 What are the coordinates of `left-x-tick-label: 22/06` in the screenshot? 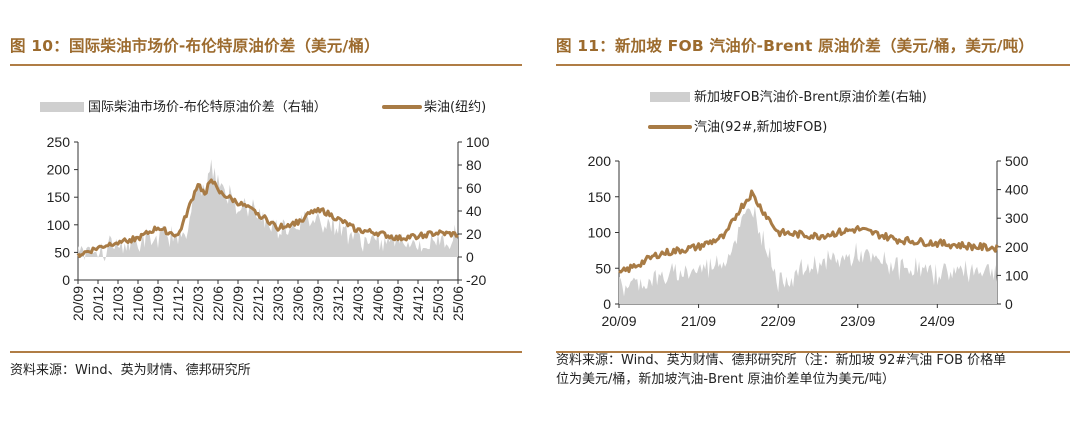 It's located at (218, 303).